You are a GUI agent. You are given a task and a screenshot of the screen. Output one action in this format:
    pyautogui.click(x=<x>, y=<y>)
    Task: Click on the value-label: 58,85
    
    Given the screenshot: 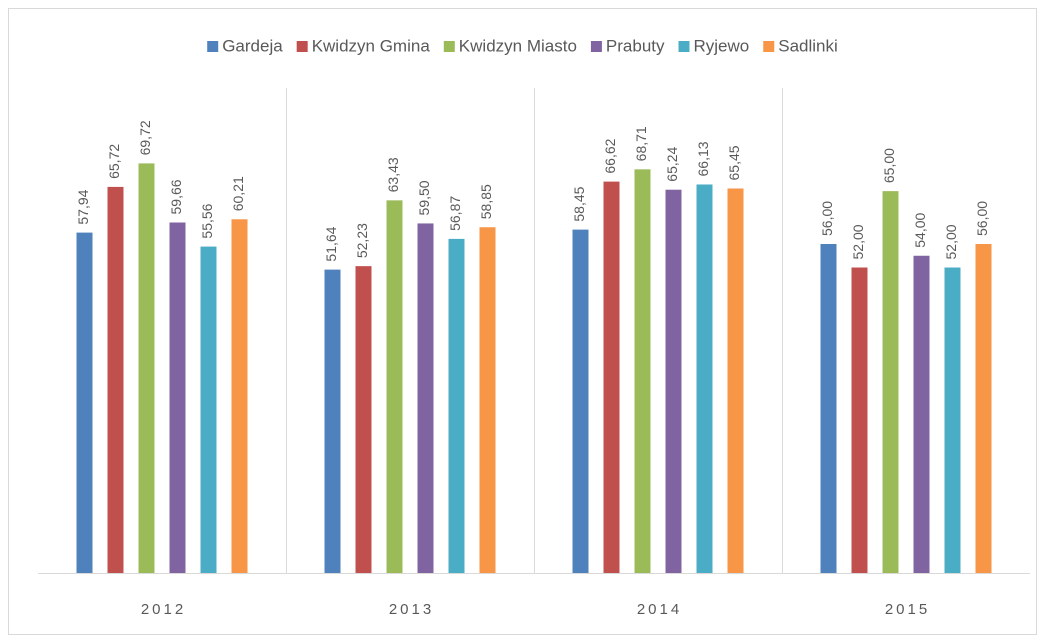 What is the action you would take?
    pyautogui.click(x=486, y=201)
    